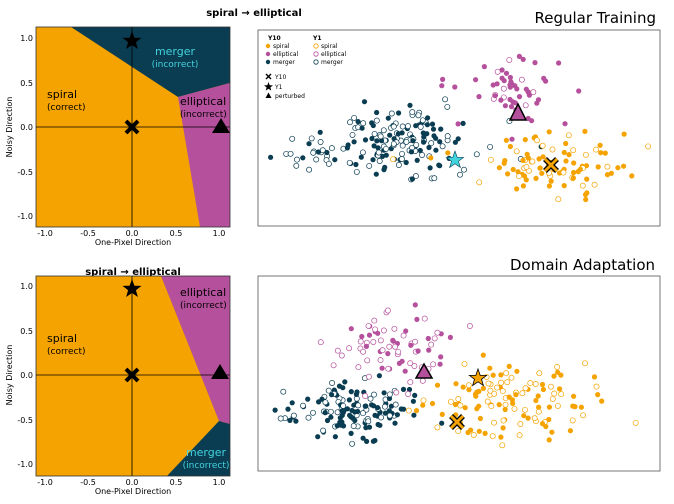 This screenshot has height=504, width=674. What do you see at coordinates (316, 54) in the screenshot?
I see `legend-ring-elliptical` at bounding box center [316, 54].